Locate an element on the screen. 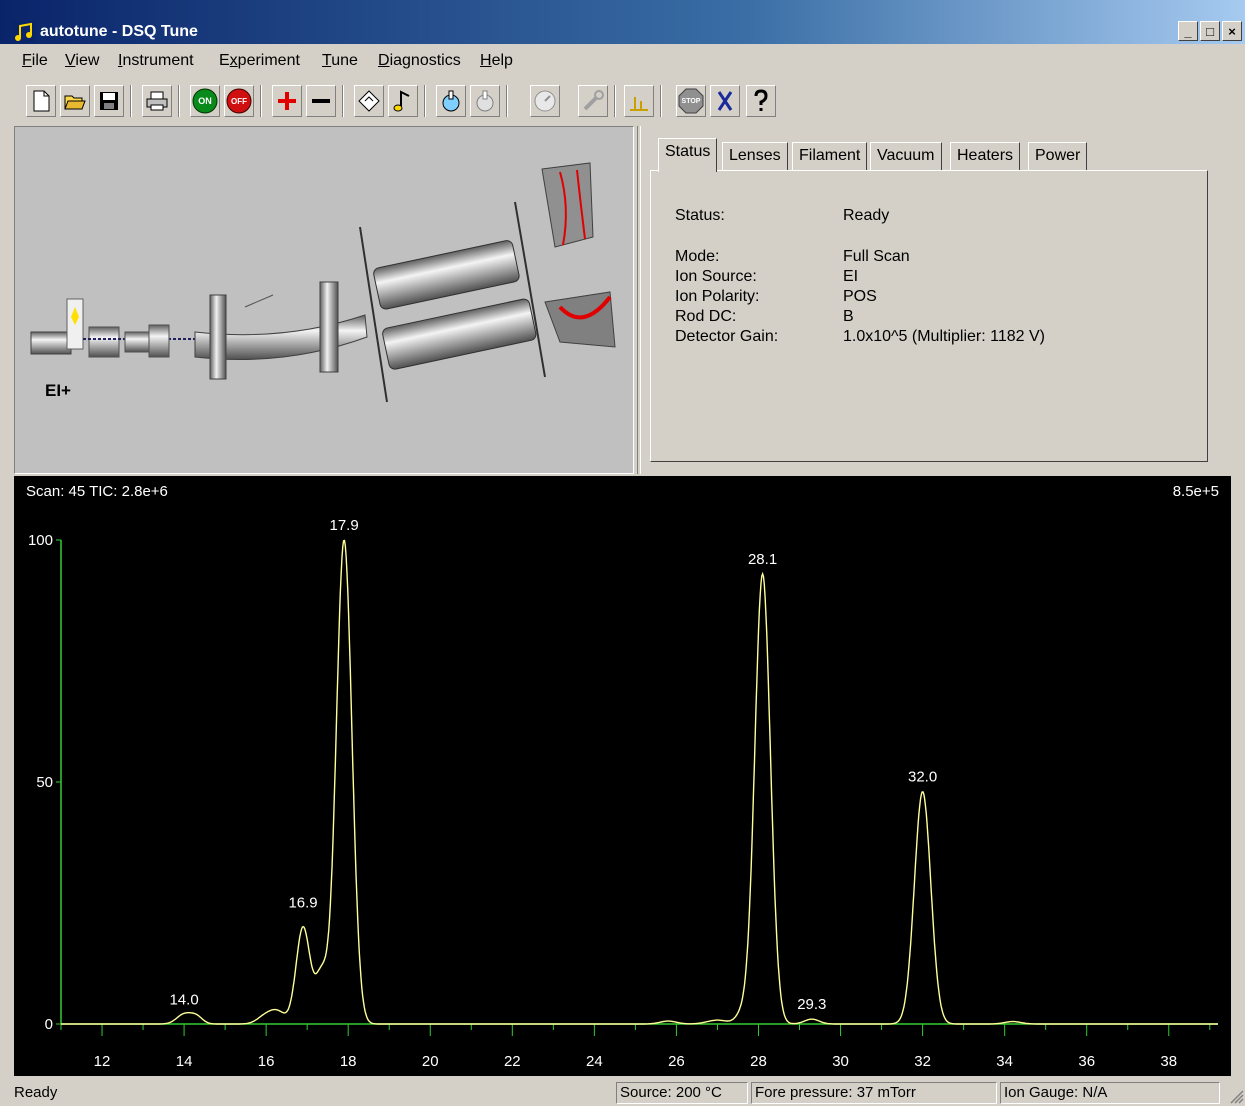 The height and width of the screenshot is (1106, 1245). power-on-icon is located at coordinates (205, 101).